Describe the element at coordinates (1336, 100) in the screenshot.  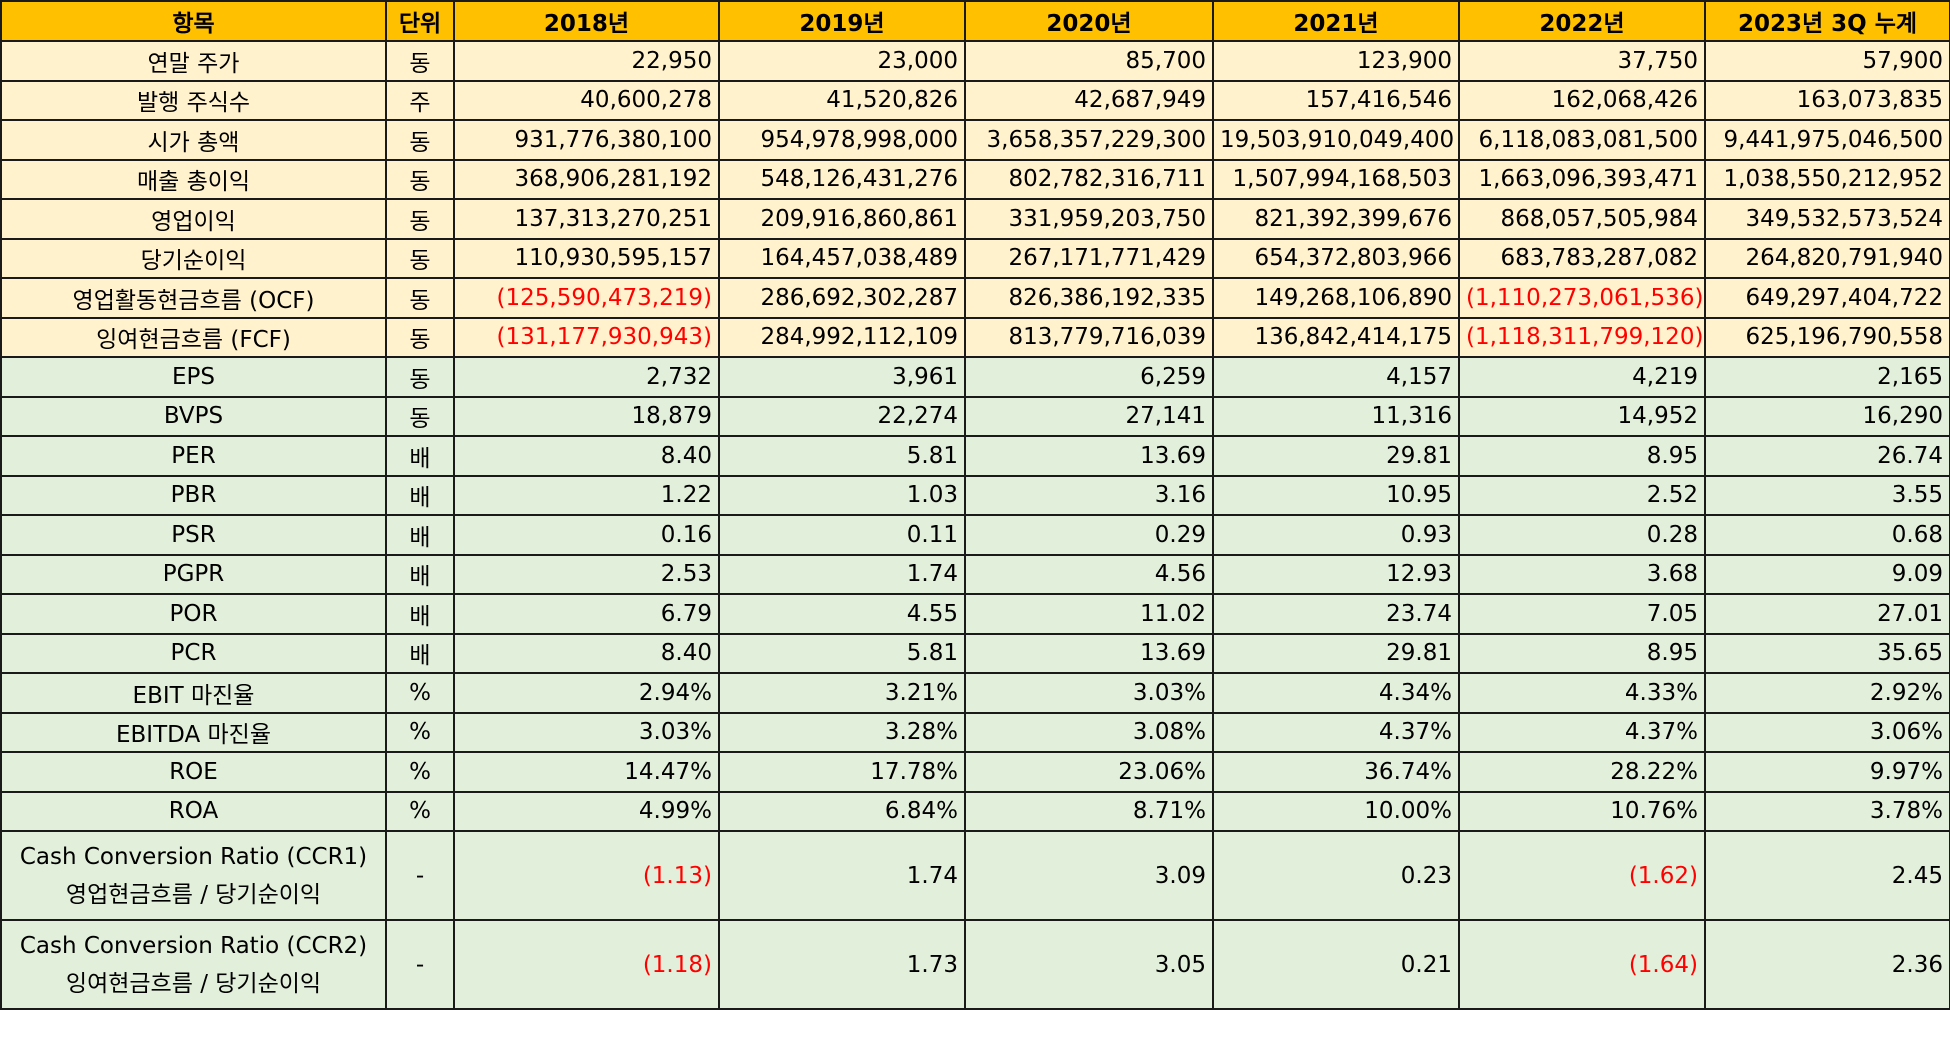
I see `value-cell: 157,416,546` at that location.